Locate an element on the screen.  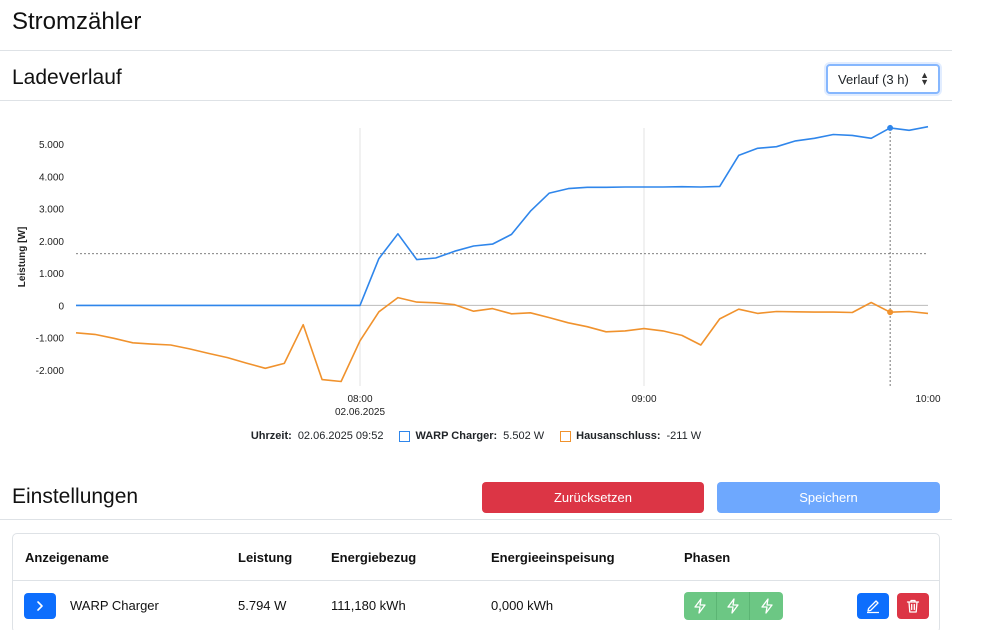
row-energy-import: 111,180 kWh is located at coordinates (368, 605).